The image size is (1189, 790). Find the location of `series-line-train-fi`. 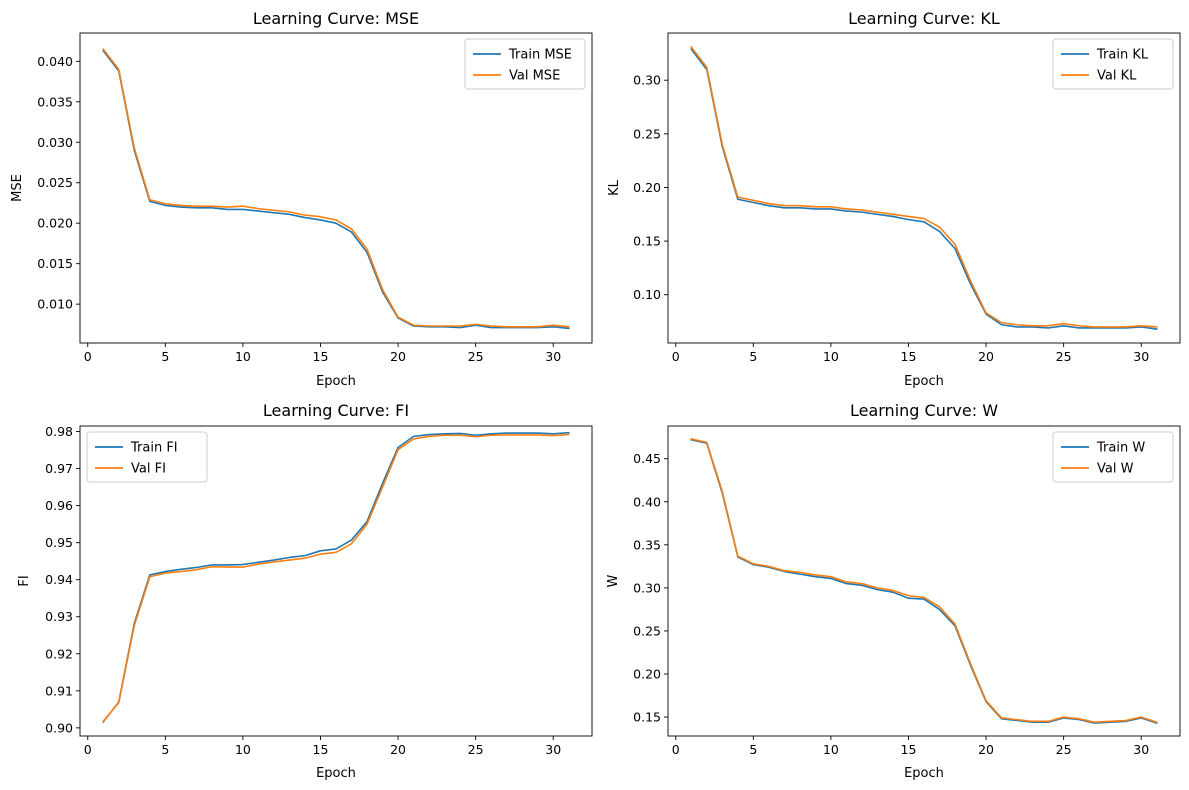

series-line-train-fi is located at coordinates (336, 577).